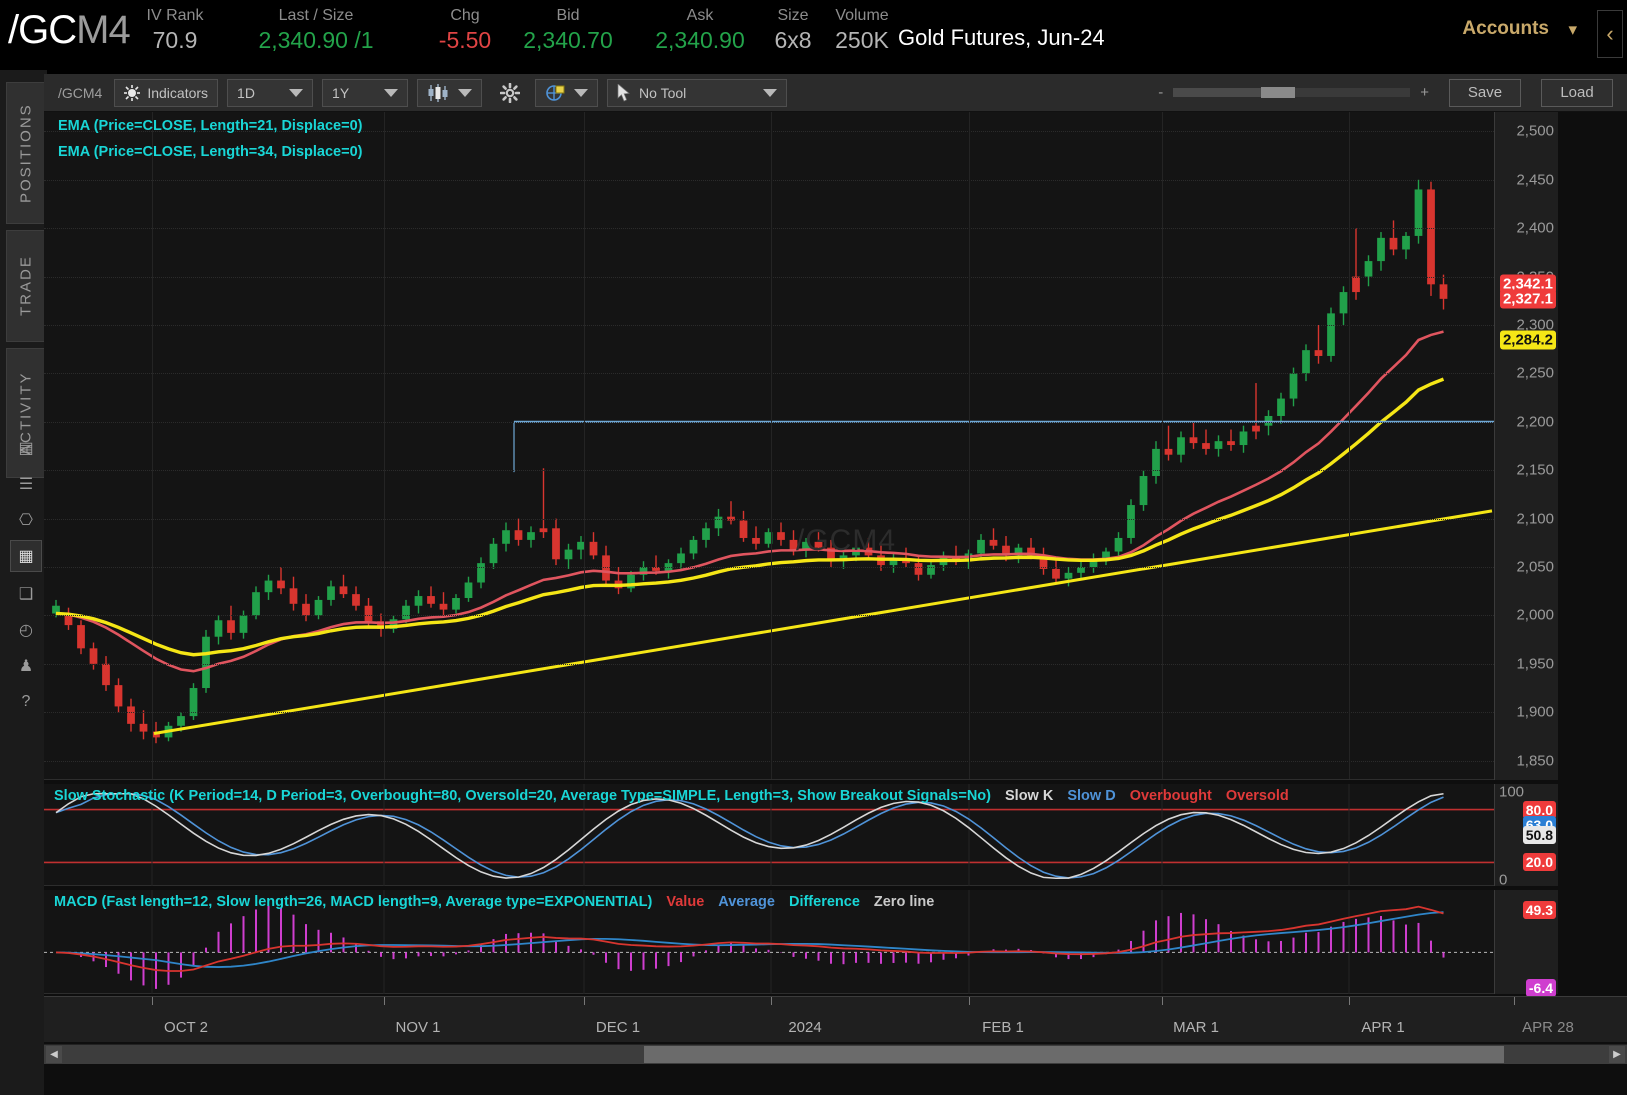 The width and height of the screenshot is (1627, 1095). Describe the element at coordinates (824, 902) in the screenshot. I see `legend-series: Difference` at that location.